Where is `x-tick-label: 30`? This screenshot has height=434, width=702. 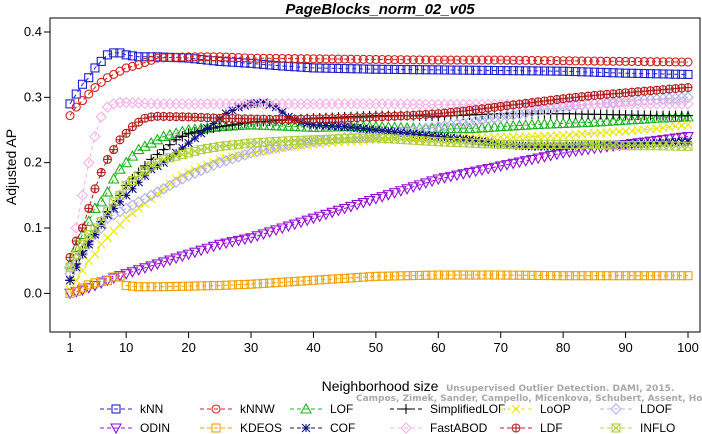 x-tick-label: 30 is located at coordinates (251, 347).